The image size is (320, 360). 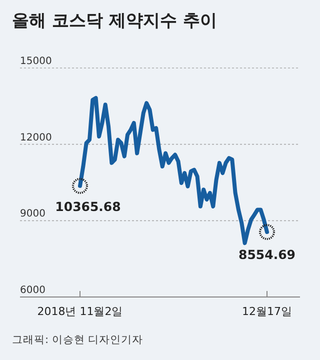 I want to click on y-tick-label: 6000, so click(x=33, y=290).